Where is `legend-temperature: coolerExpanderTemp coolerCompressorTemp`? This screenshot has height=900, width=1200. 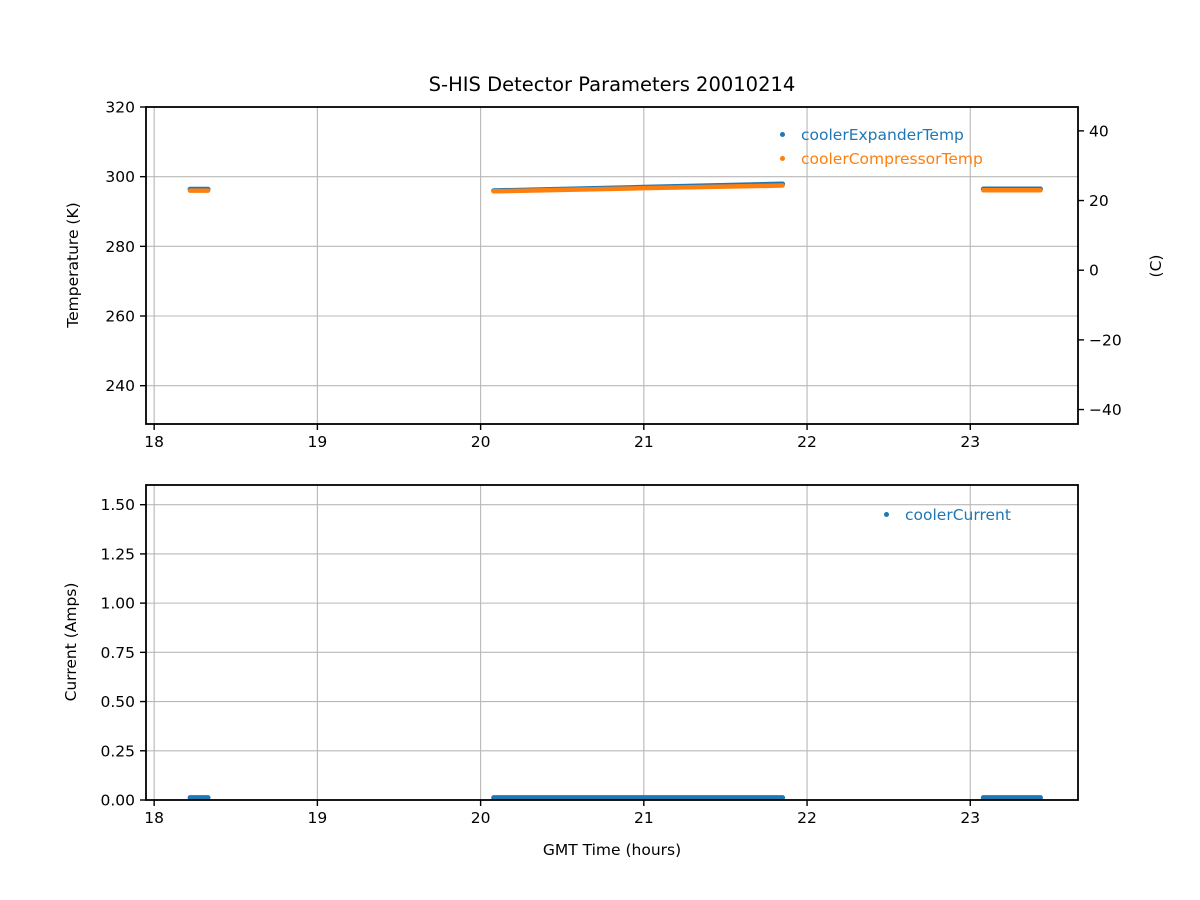 legend-temperature: coolerExpanderTemp coolerCompressorTemp is located at coordinates (881, 146).